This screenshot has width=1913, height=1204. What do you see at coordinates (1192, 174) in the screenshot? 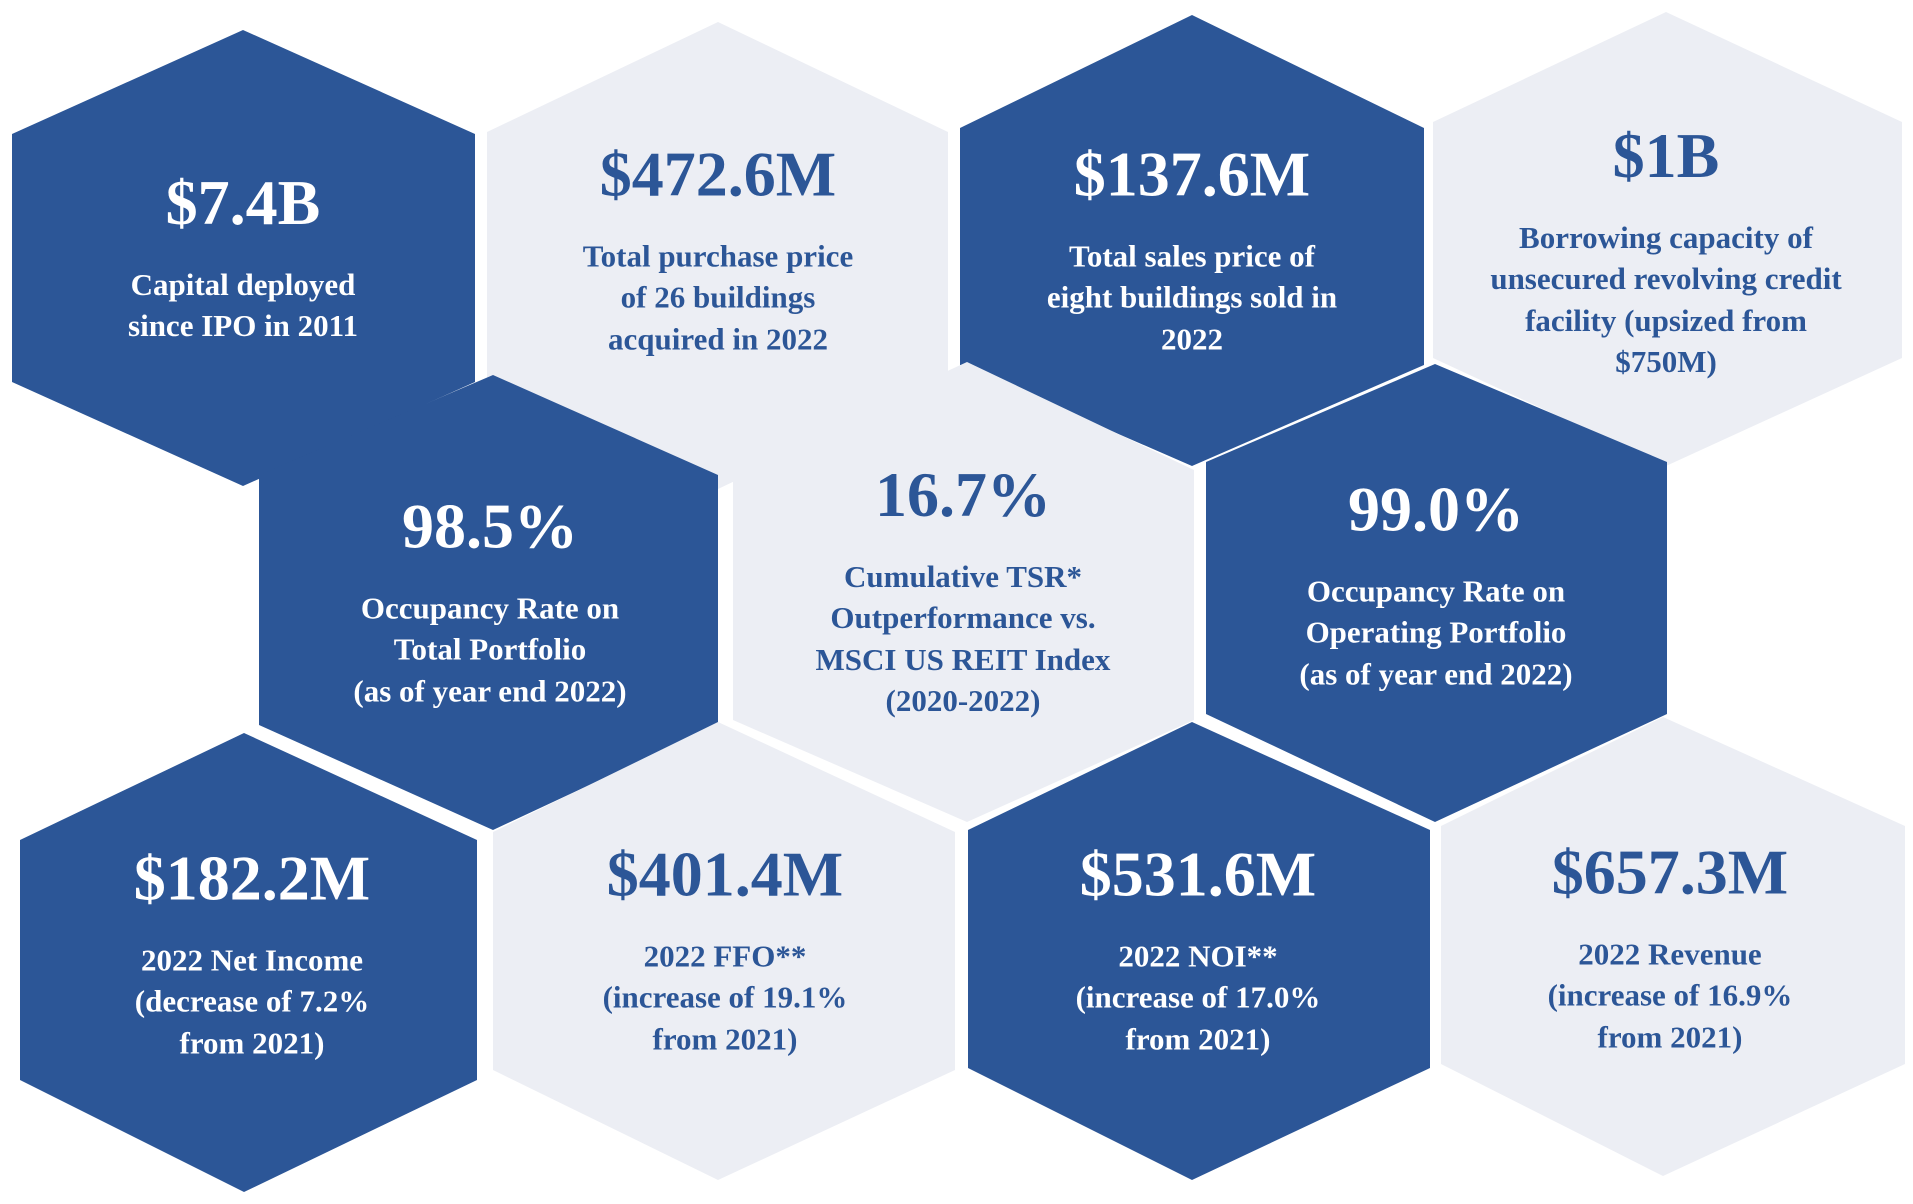
I see `tile-value: $137.6M` at bounding box center [1192, 174].